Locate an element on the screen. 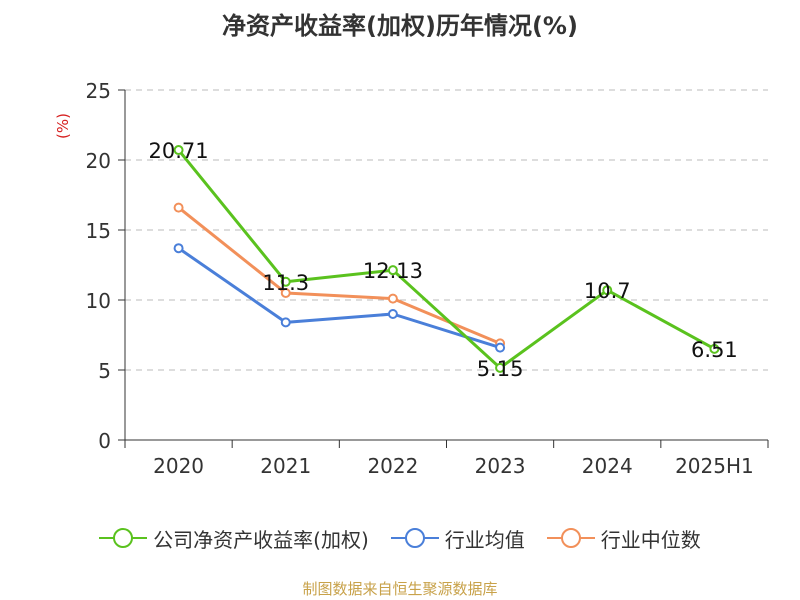  y-tick-label: 0 is located at coordinates (104, 441).